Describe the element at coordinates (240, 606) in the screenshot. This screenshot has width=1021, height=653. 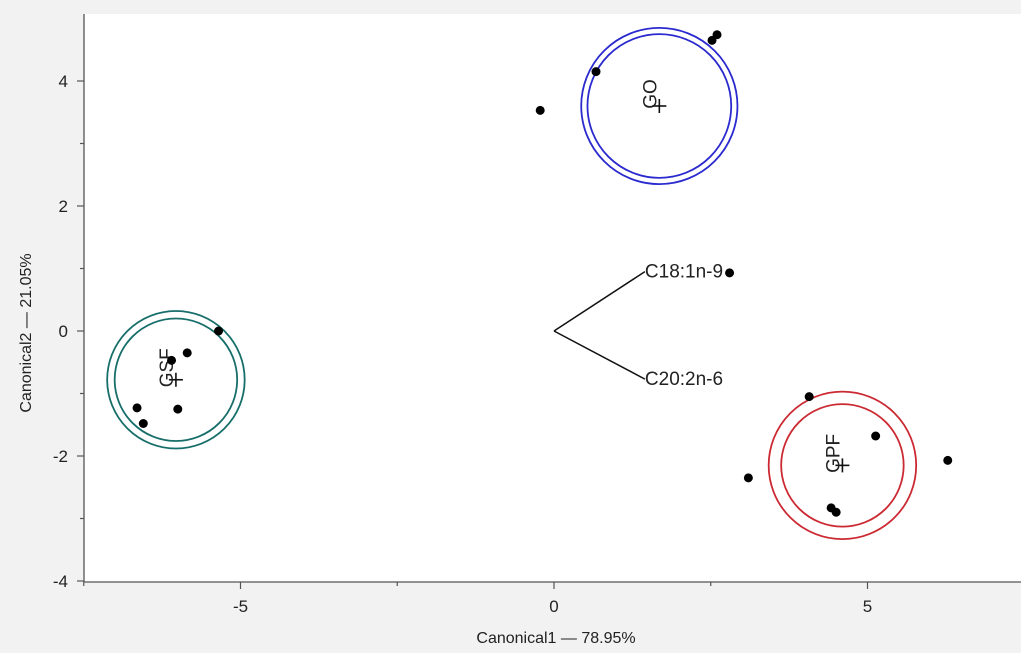
I see `x-tick-label: -5` at that location.